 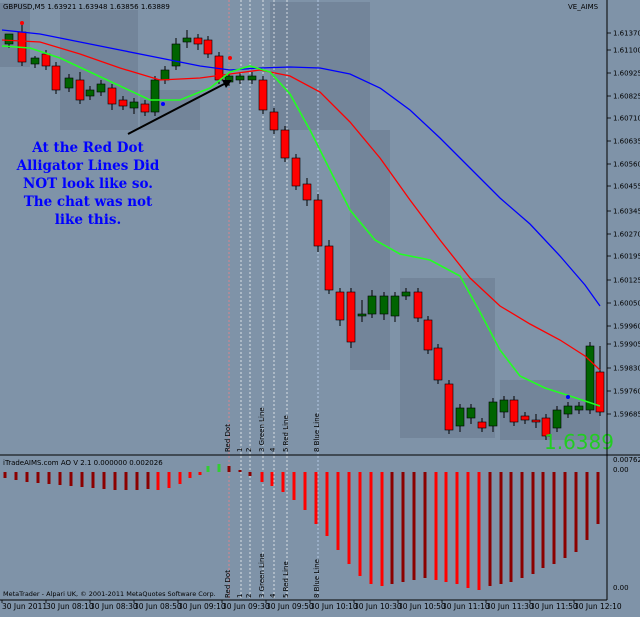 I want to click on indicator-axis: 0.00762 0.00 0.00, so click(x=626, y=524).